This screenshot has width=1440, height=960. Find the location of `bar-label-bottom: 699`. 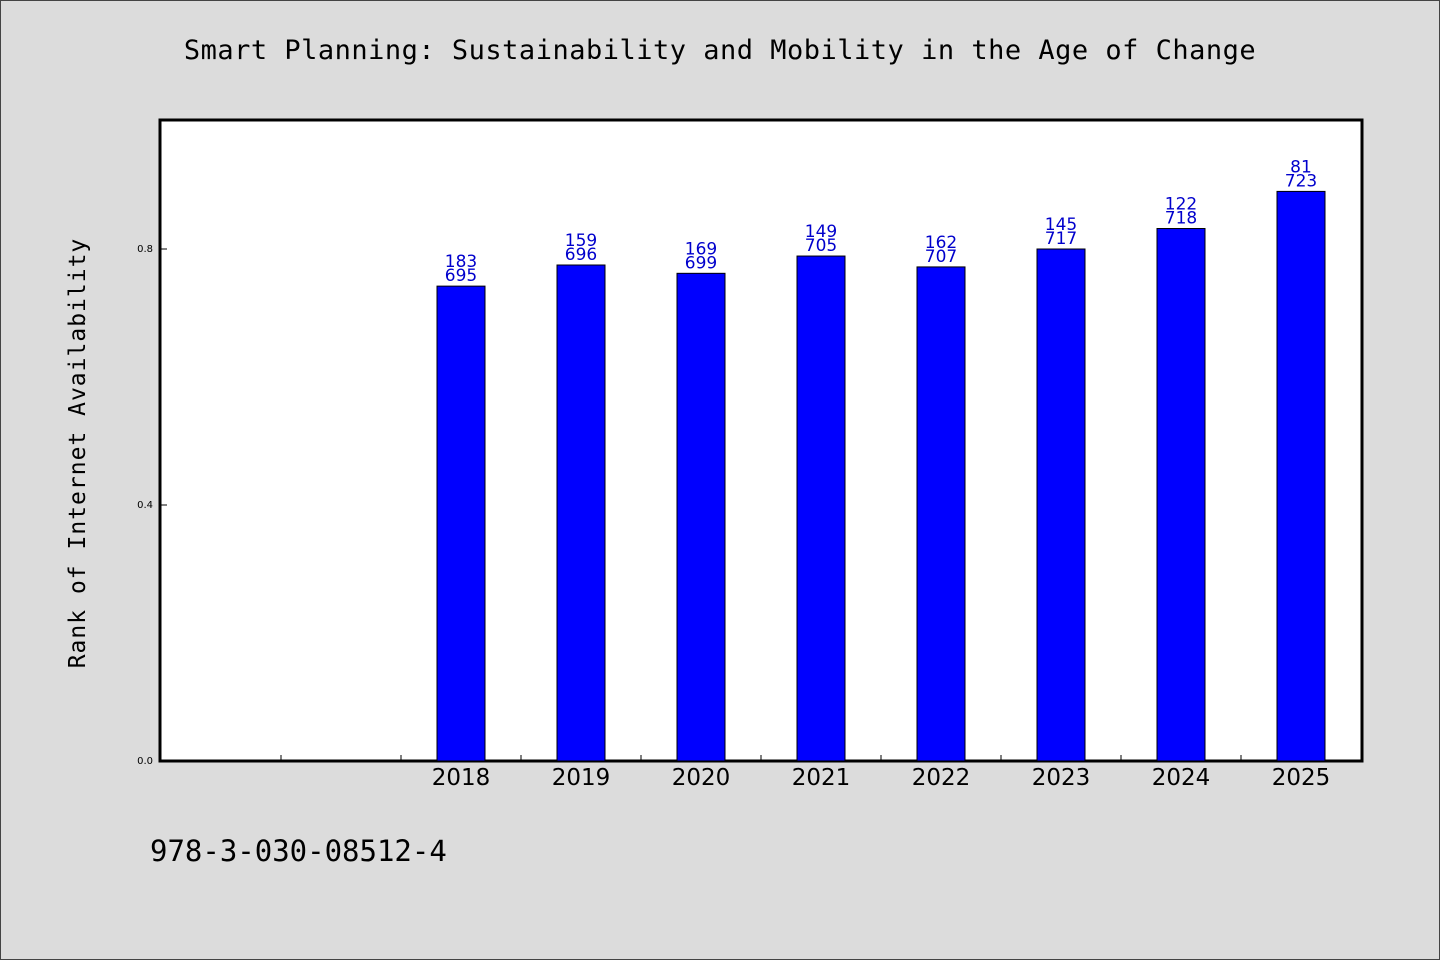

bar-label-bottom: 699 is located at coordinates (701, 263).